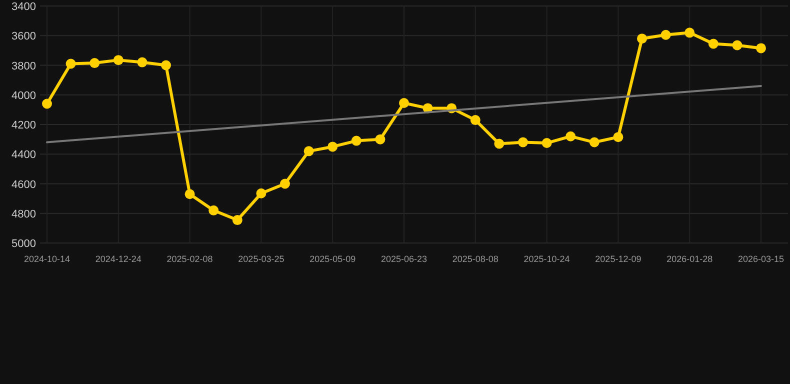  Describe the element at coordinates (689, 259) in the screenshot. I see `x-tick-label: 2026-01-28` at that location.